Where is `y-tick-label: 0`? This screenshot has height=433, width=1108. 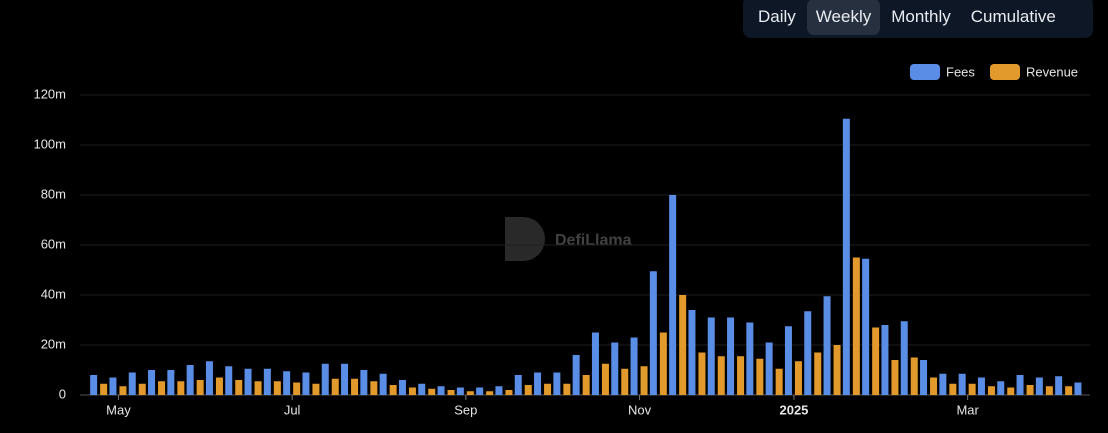
y-tick-label: 0 is located at coordinates (62, 393).